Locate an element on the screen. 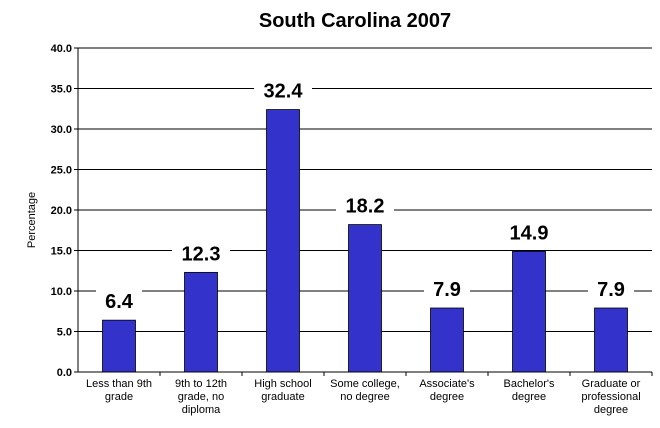  y-tick-label: 20.0 is located at coordinates (61, 211).